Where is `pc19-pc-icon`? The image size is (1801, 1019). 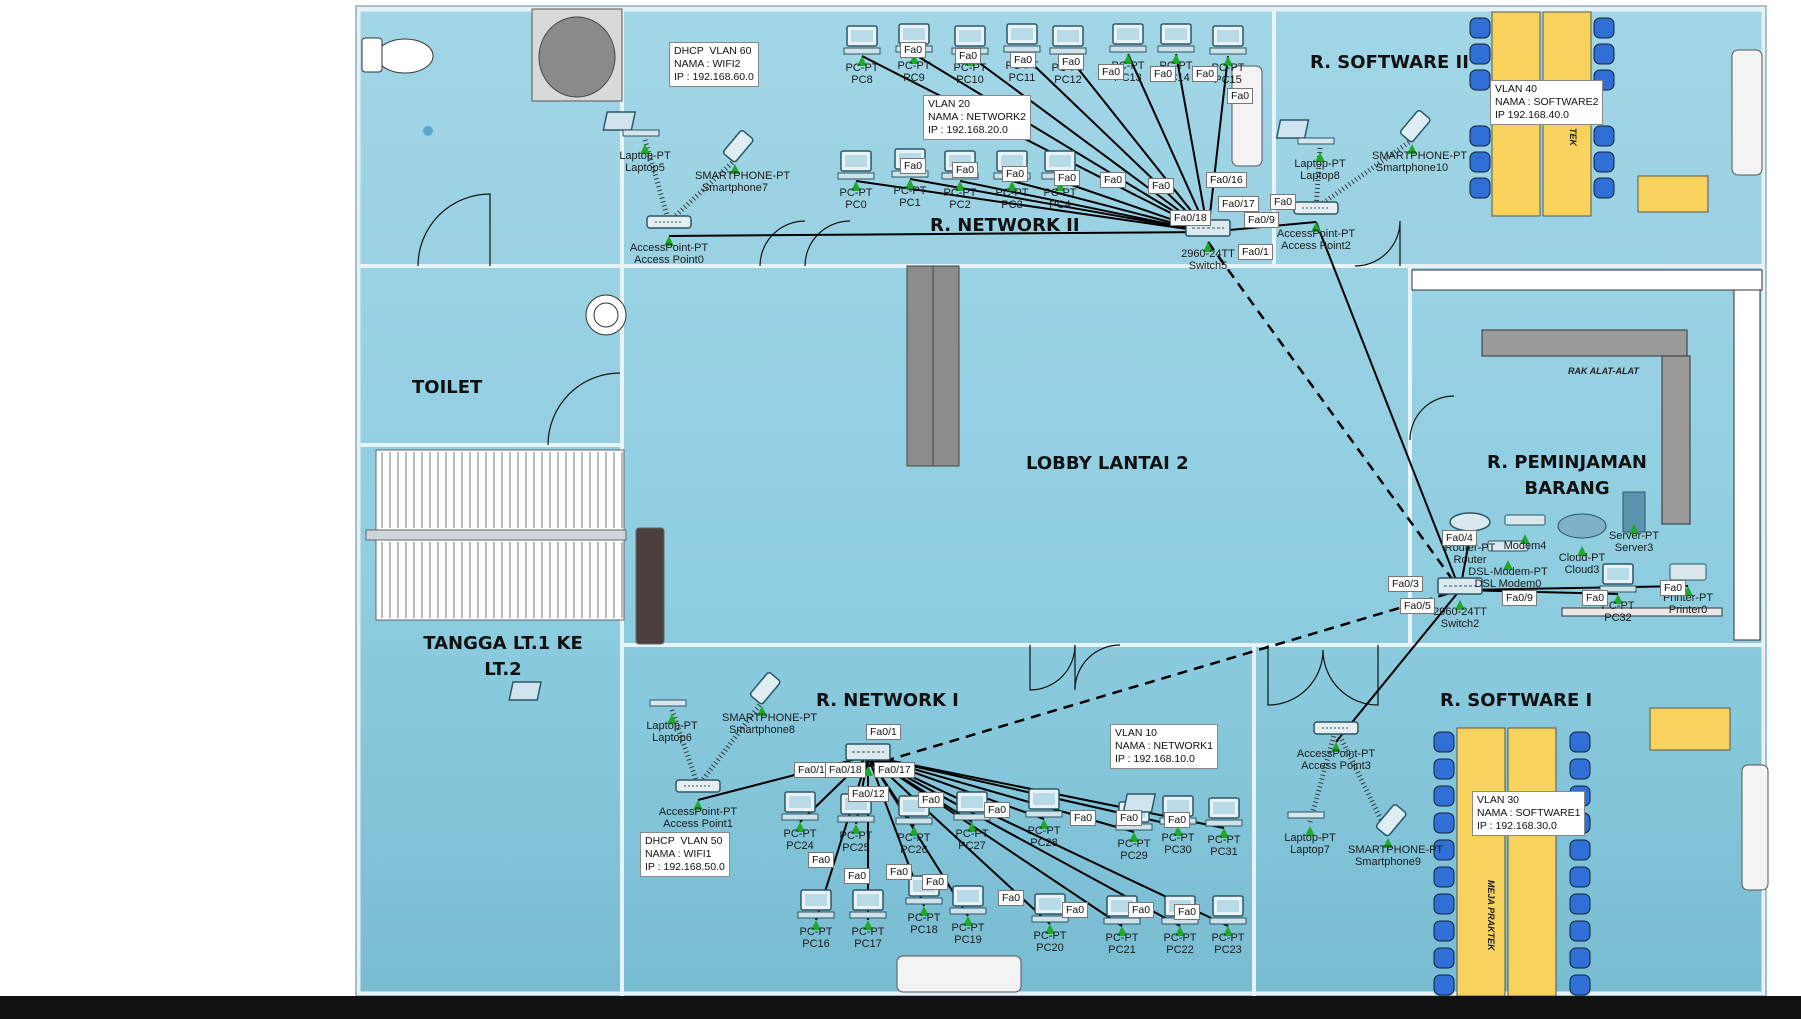 pc19-pc-icon is located at coordinates (968, 900).